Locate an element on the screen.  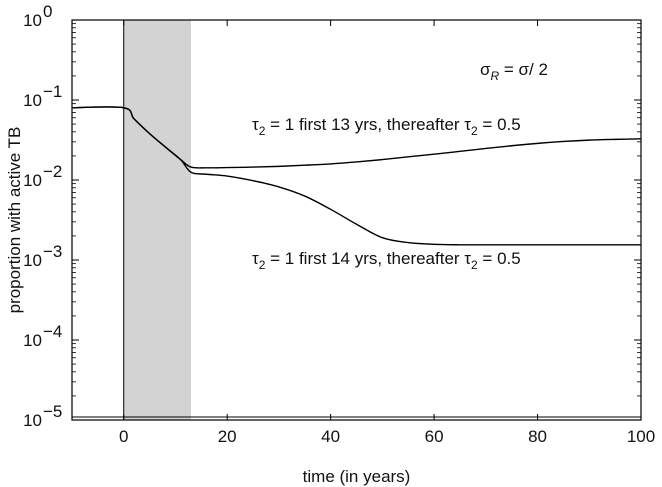
y-tick-exponent: −1 is located at coordinates (52, 91).